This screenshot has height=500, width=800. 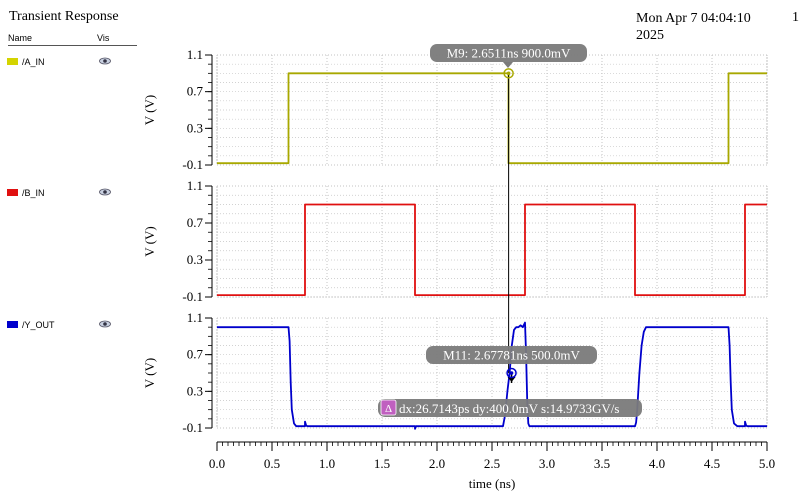 What do you see at coordinates (795, 17) in the screenshot?
I see `page-number: 1` at bounding box center [795, 17].